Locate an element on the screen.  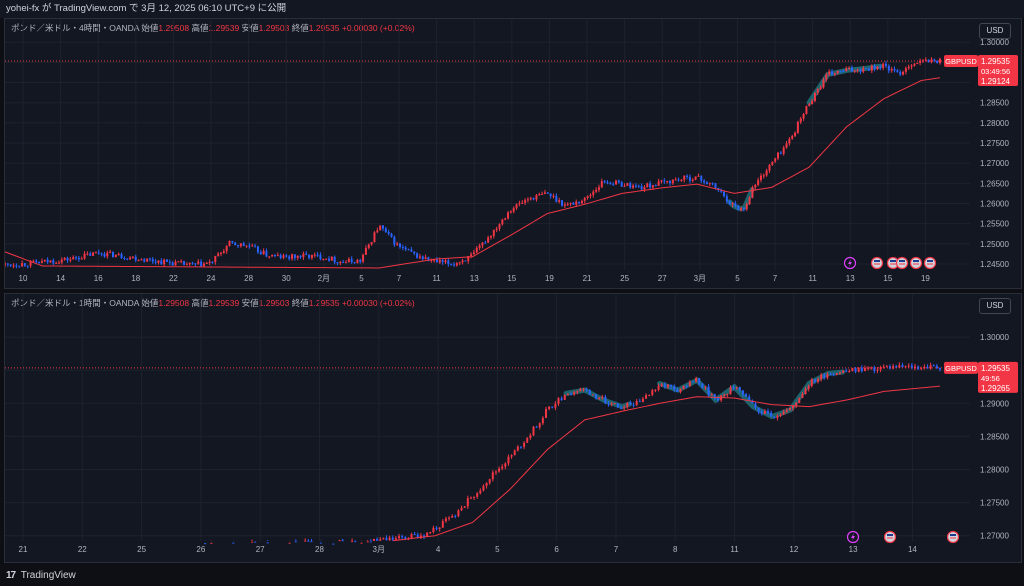
date-tick-label: 8 is located at coordinates (675, 549).